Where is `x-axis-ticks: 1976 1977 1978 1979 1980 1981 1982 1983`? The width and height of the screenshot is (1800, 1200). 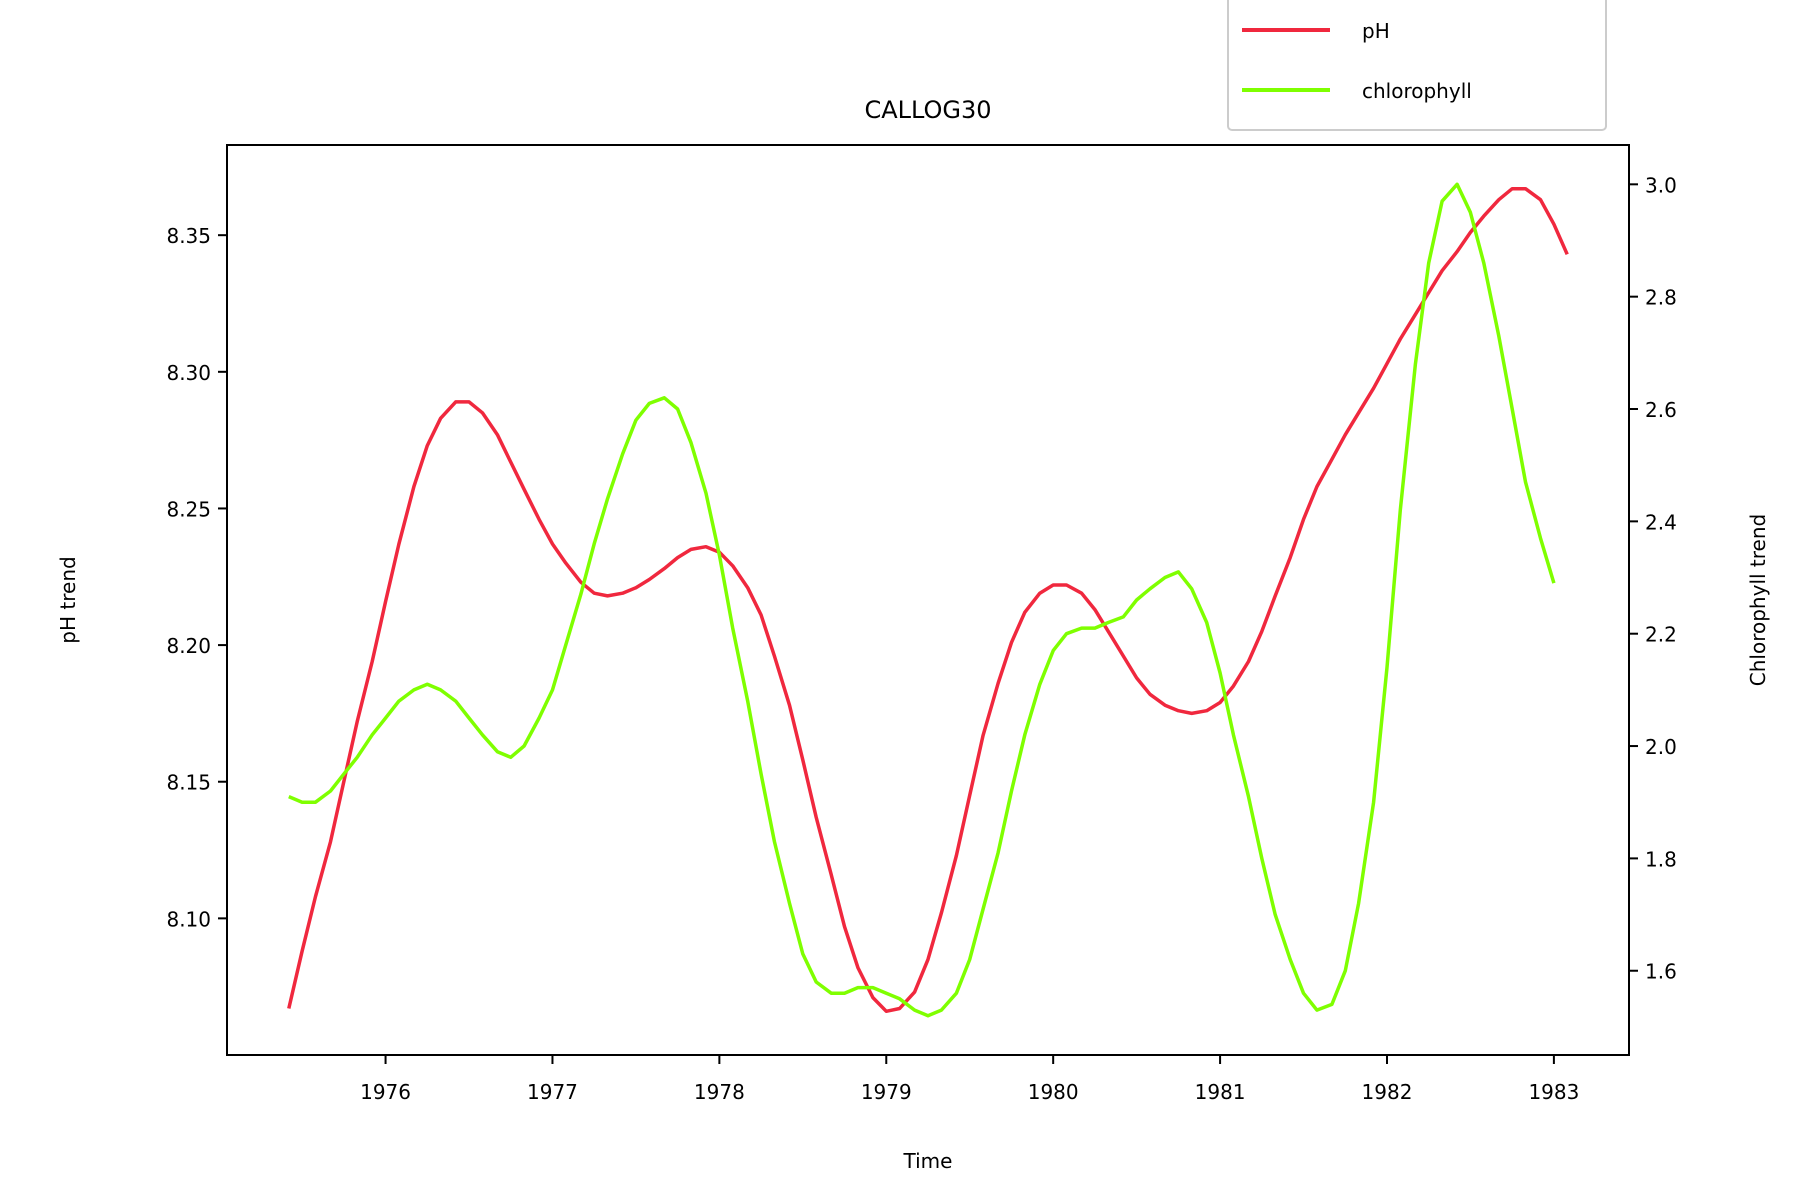
x-axis-ticks: 1976 1977 1978 1979 1980 1981 1982 1983 is located at coordinates (969, 1079).